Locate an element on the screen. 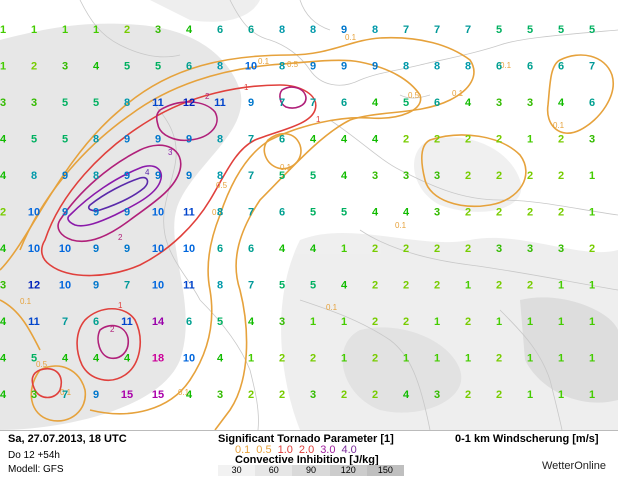 Image resolution: width=618 pixels, height=479 pixels. shear-title: 0-1 km Windscherung [m/s] is located at coordinates (527, 439).